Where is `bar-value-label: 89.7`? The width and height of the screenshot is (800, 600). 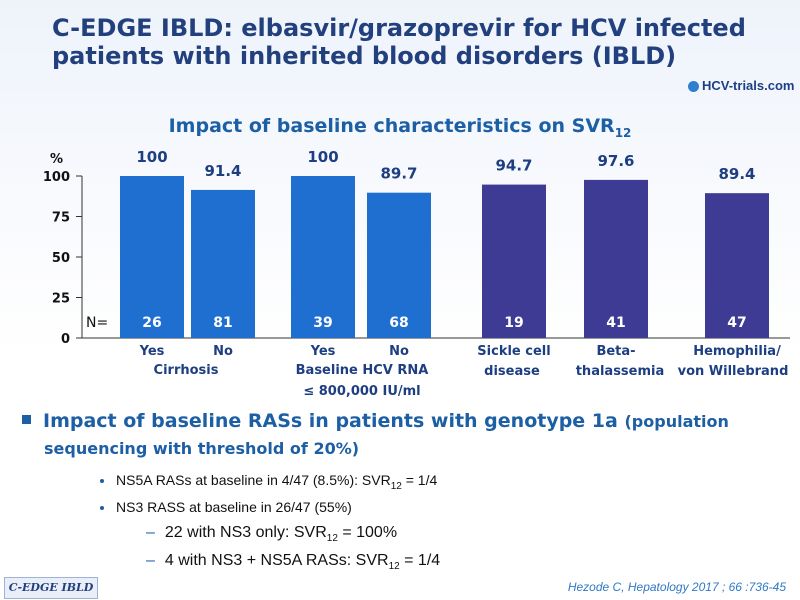 bar-value-label: 89.7 is located at coordinates (398, 174).